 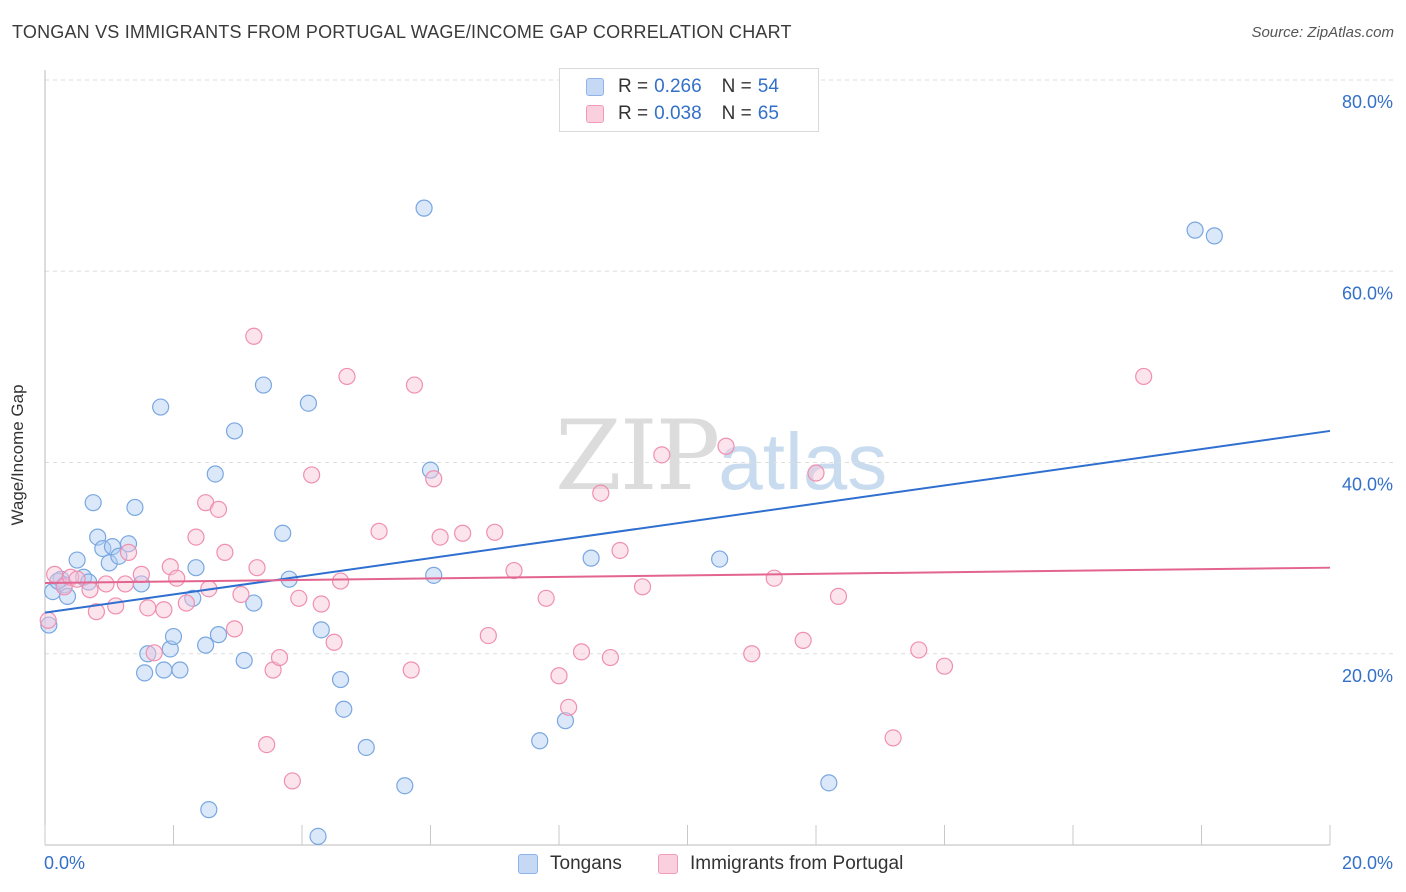 I want to click on source-label: Source: ZipAtlas.com, so click(x=1322, y=32).